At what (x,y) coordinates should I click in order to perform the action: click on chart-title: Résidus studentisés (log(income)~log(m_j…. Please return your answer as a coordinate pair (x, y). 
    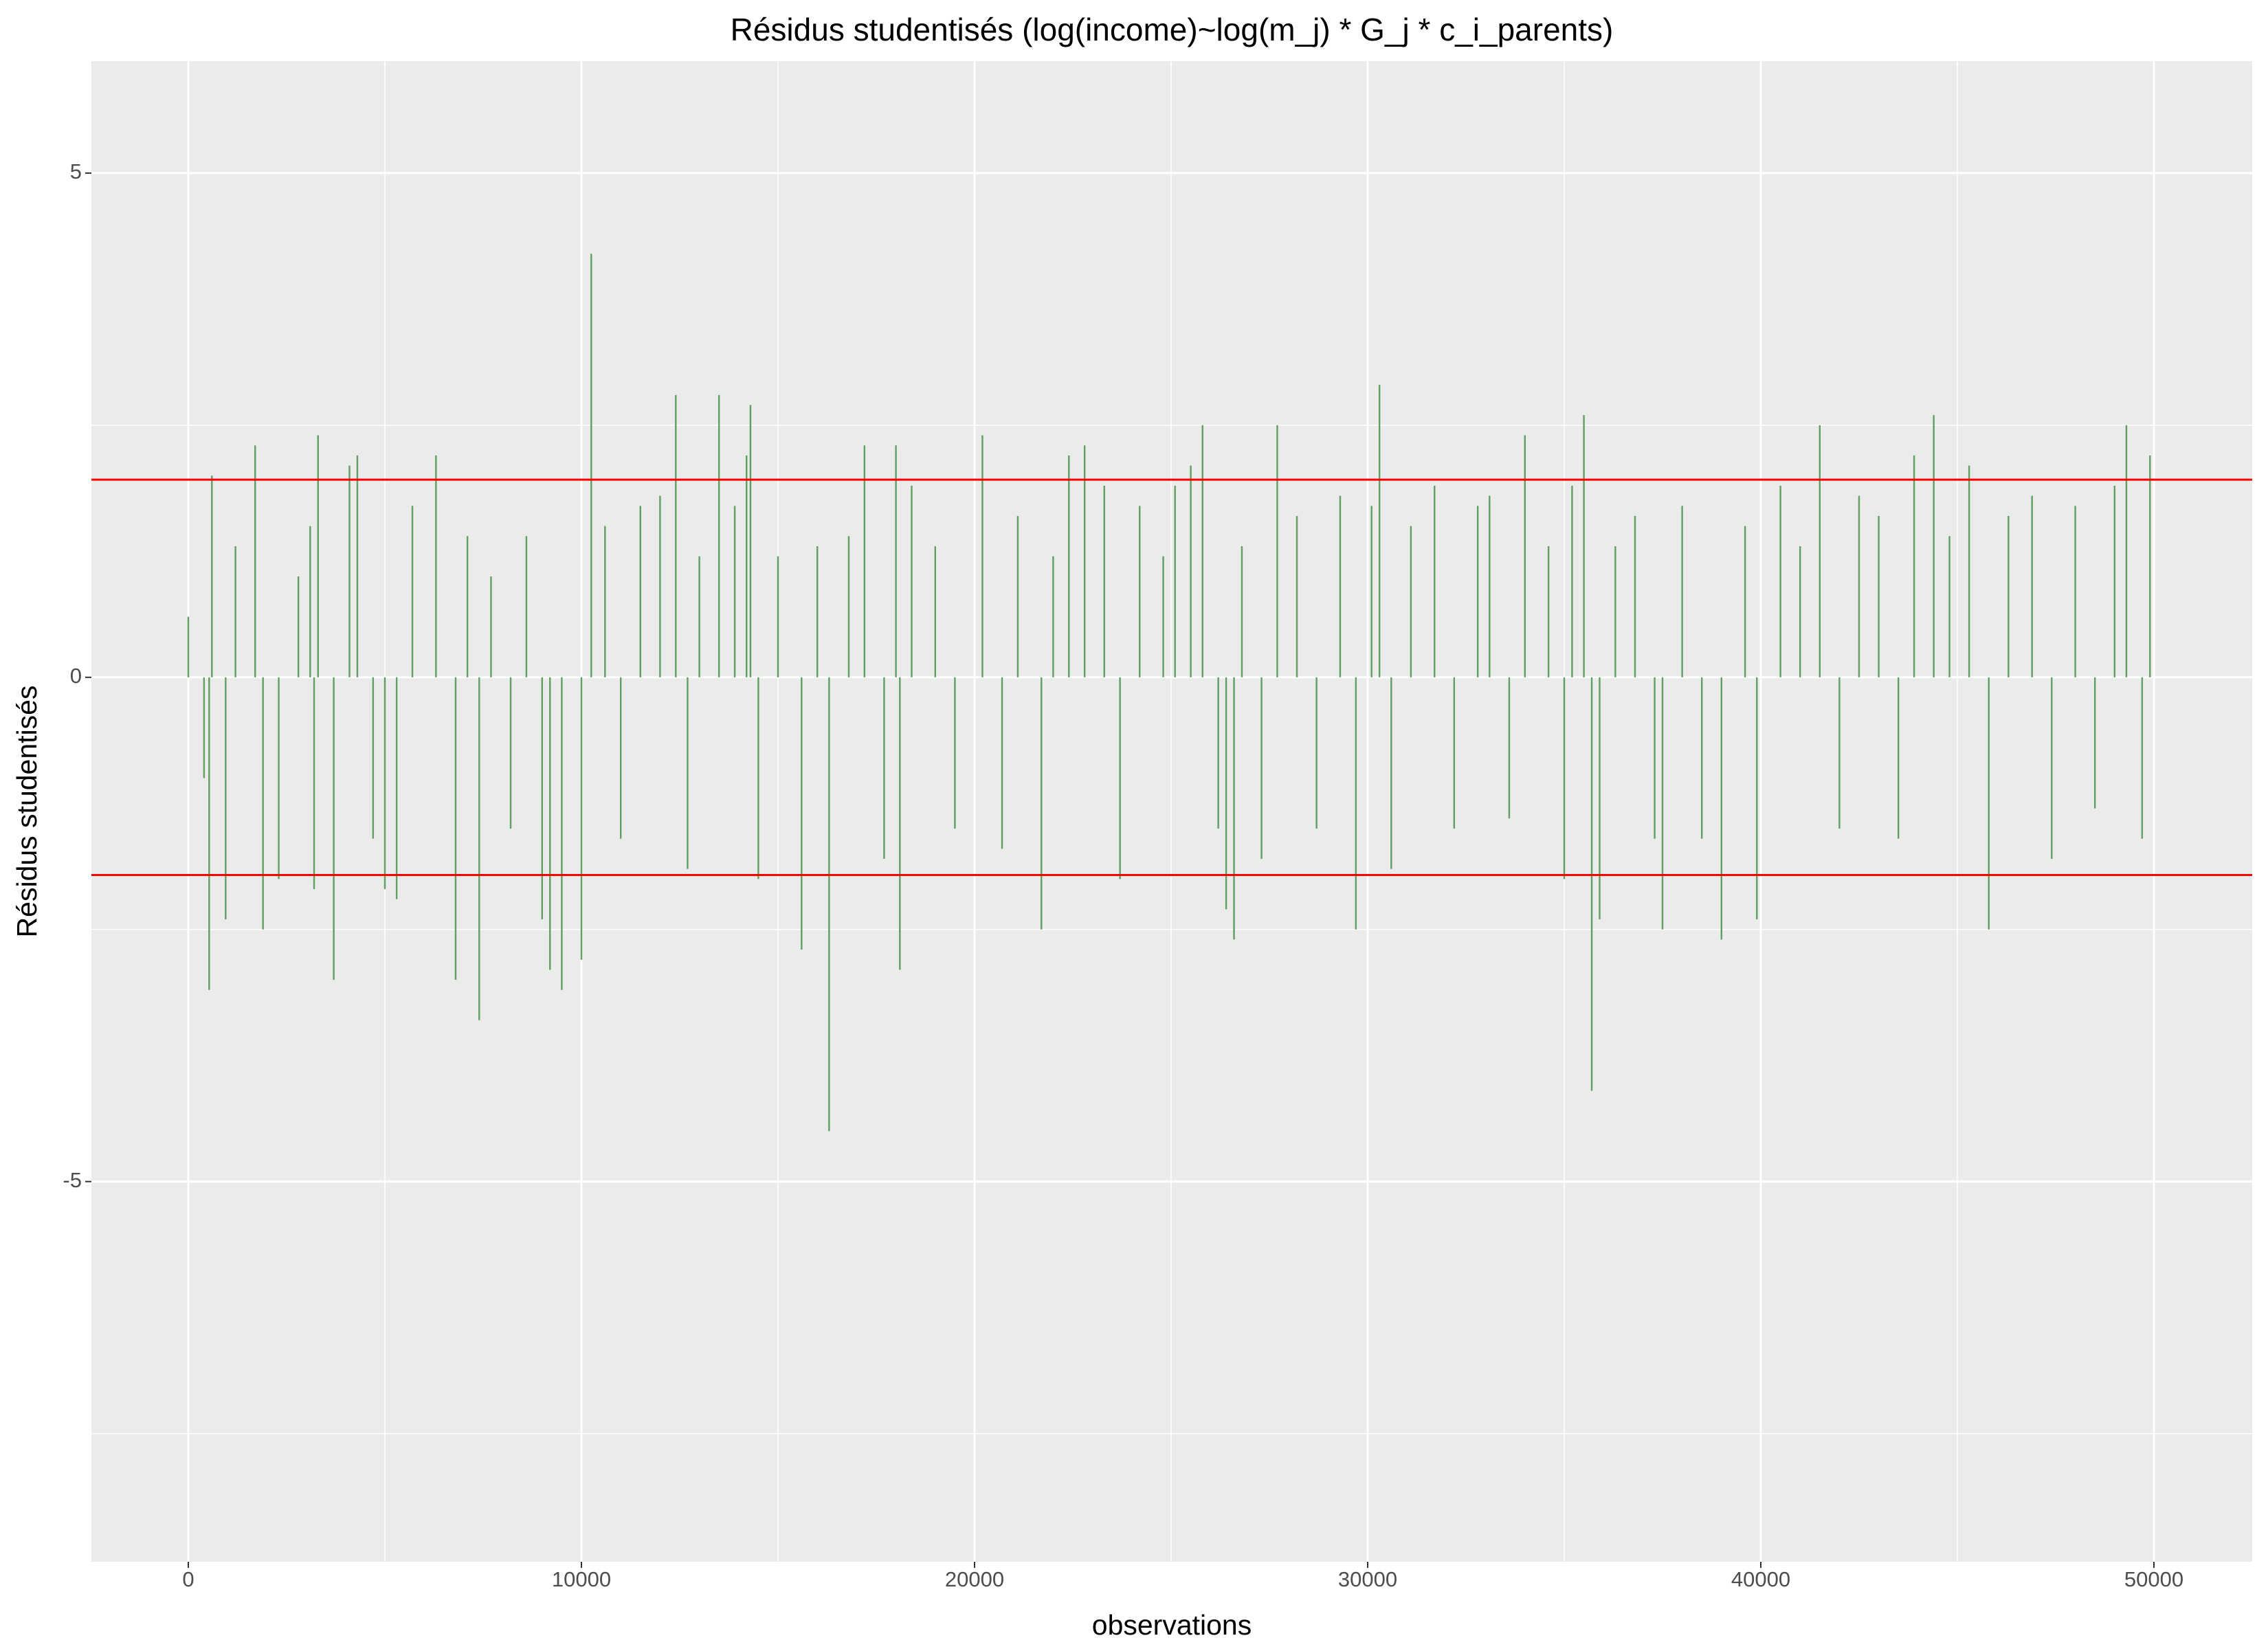
    Looking at the image, I should click on (1172, 29).